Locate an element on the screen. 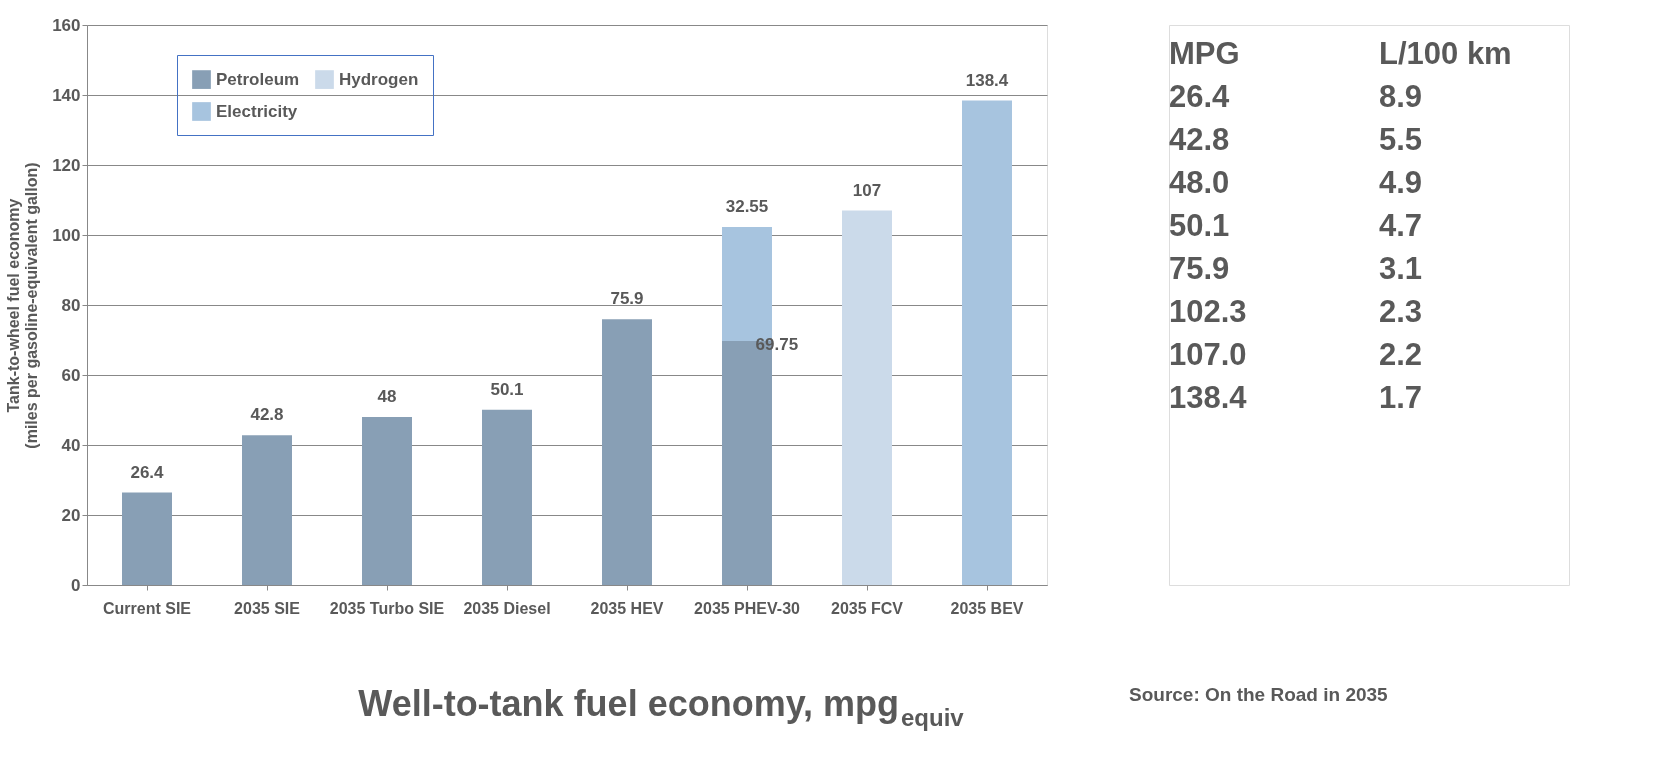 This screenshot has height=765, width=1671. y-tick-label: 40 is located at coordinates (71, 445).